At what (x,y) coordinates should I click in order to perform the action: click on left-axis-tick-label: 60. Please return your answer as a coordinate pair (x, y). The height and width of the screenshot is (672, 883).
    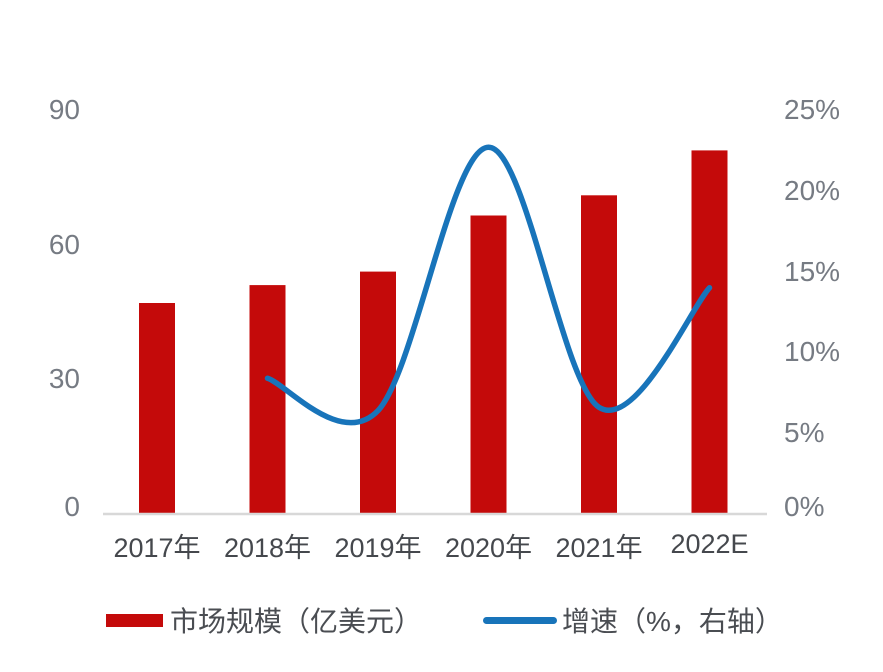
    Looking at the image, I should click on (64, 244).